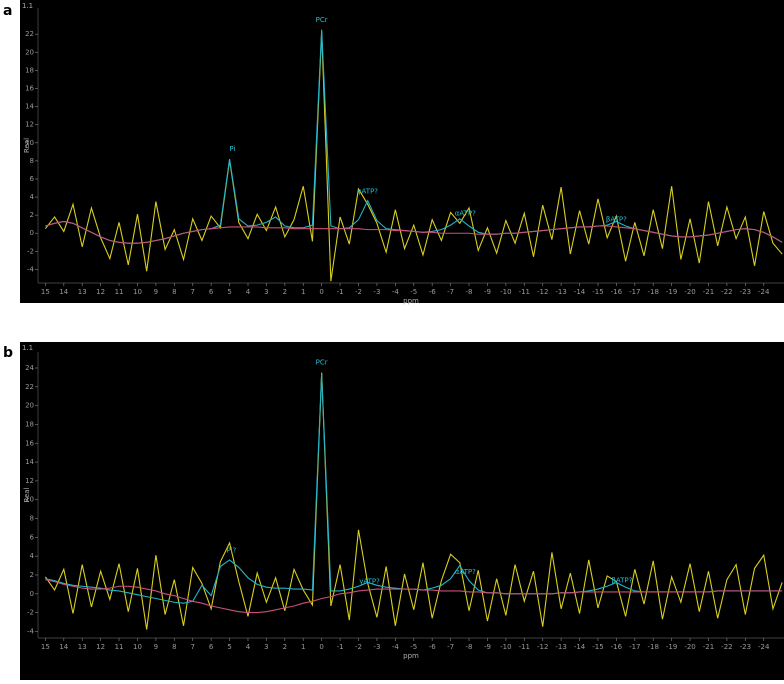 The height and width of the screenshot is (684, 784). What do you see at coordinates (266, 647) in the screenshot?
I see `x-tick-label: 3` at bounding box center [266, 647].